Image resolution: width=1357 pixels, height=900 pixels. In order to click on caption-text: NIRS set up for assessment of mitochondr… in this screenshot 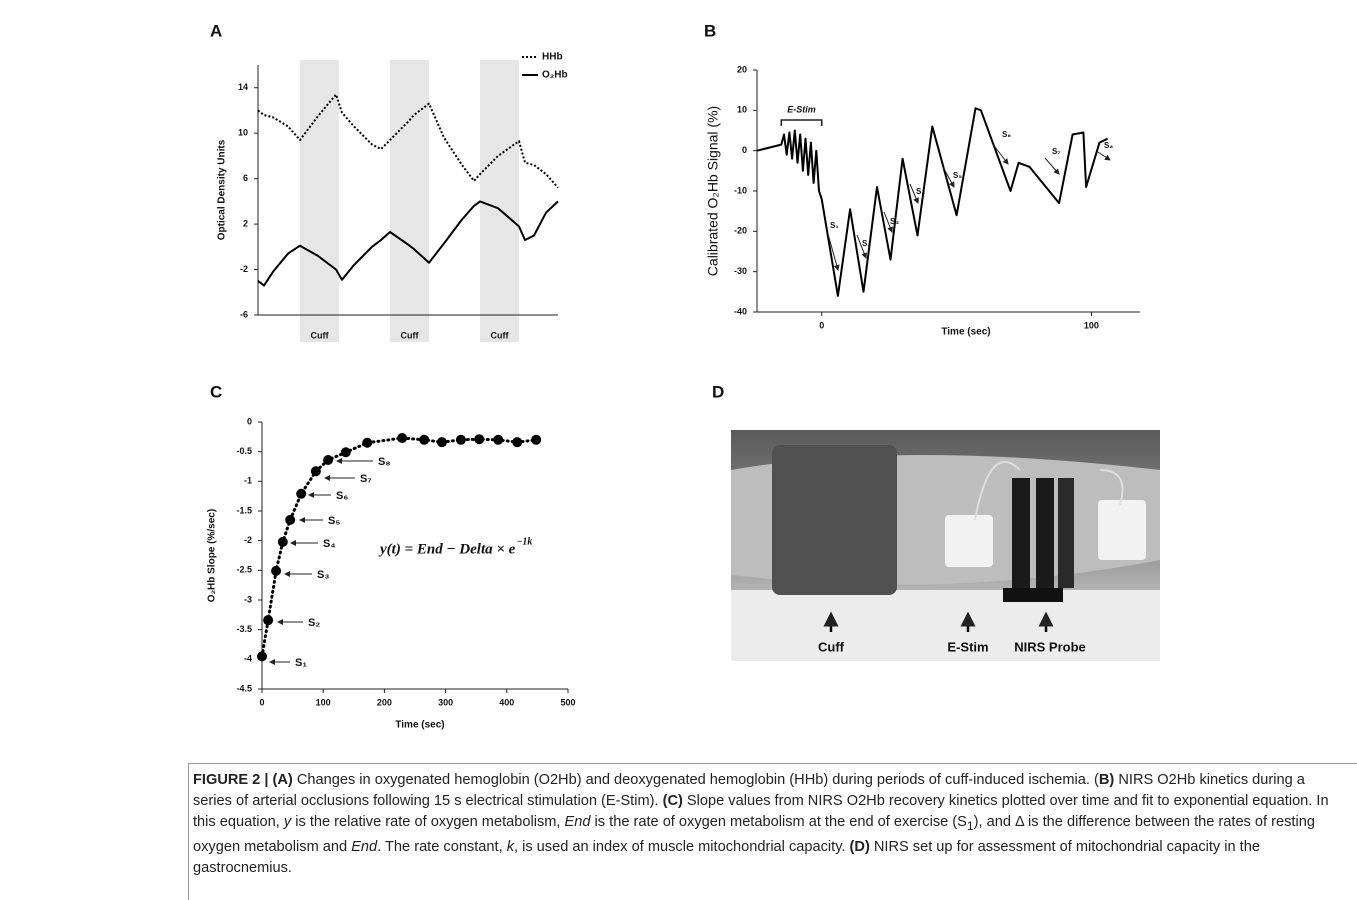, I will do `click(726, 857)`.